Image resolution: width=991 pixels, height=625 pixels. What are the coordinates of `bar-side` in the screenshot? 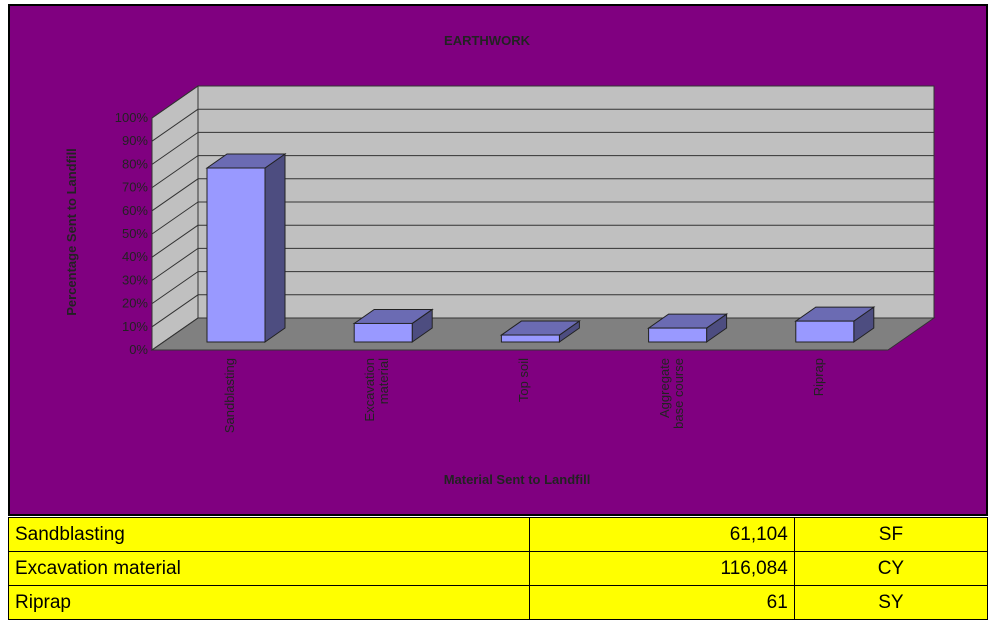 It's located at (275, 248).